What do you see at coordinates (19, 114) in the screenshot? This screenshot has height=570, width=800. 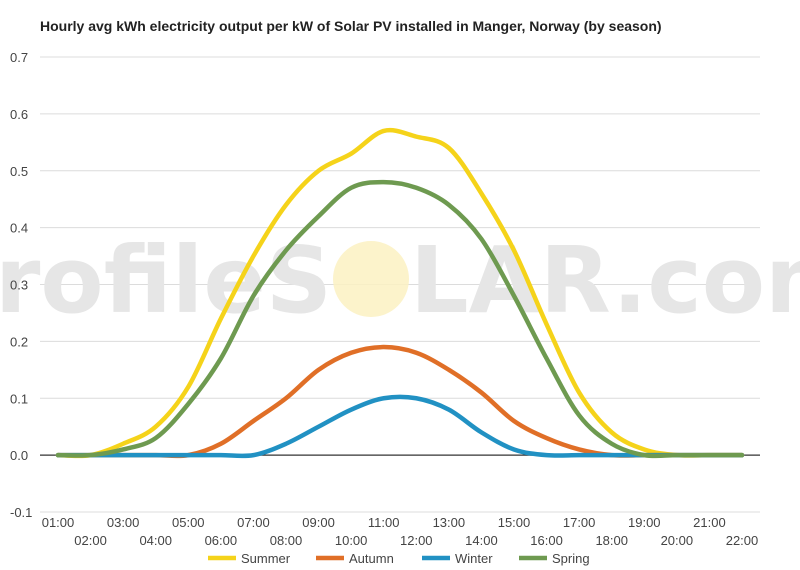 I see `y-tick-label: 0.6` at bounding box center [19, 114].